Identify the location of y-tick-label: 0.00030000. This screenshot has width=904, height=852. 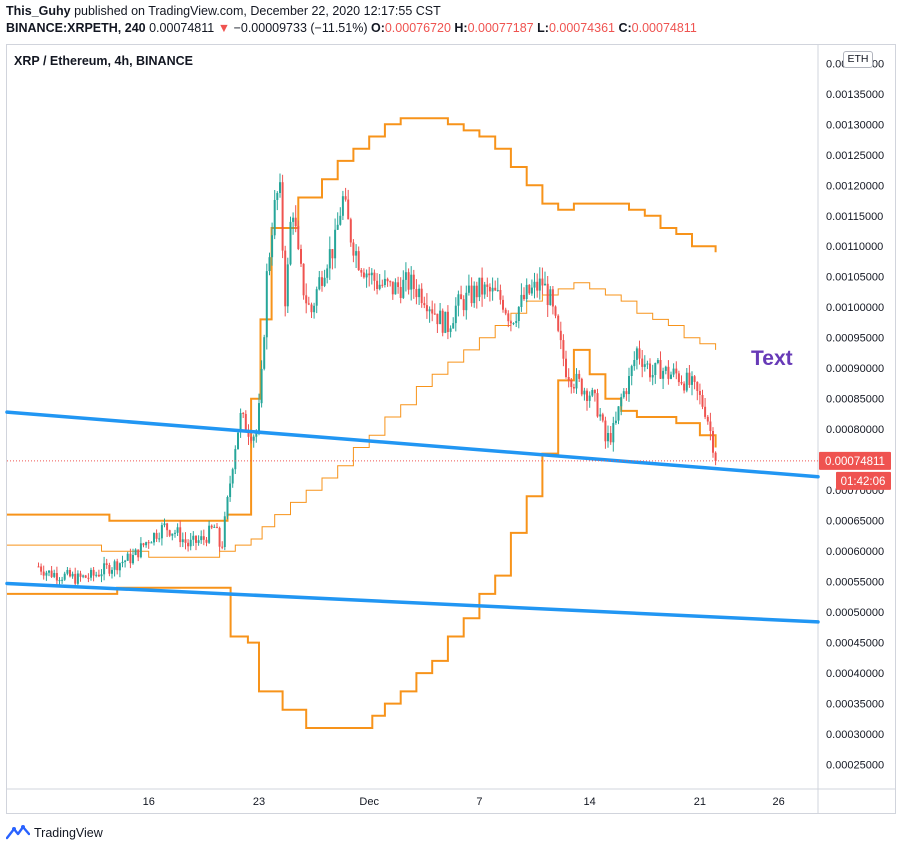
(855, 735).